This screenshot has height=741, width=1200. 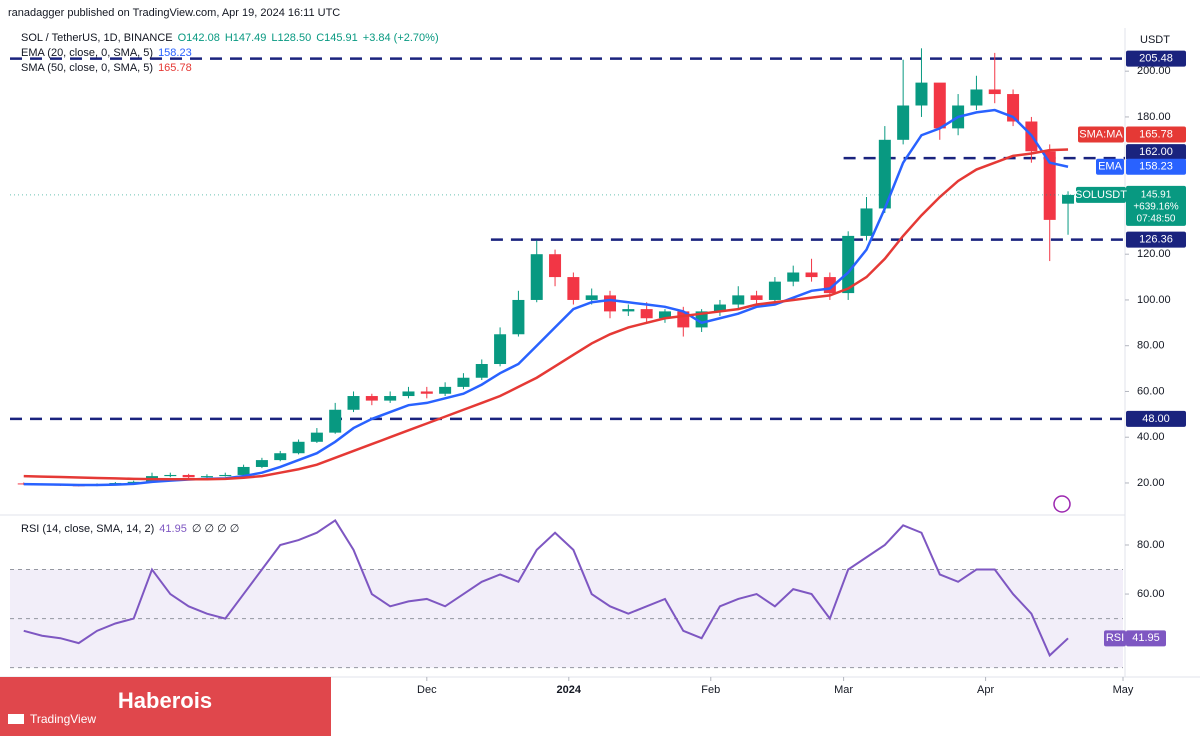 I want to click on x-tick-label: Apr, so click(x=985, y=690).